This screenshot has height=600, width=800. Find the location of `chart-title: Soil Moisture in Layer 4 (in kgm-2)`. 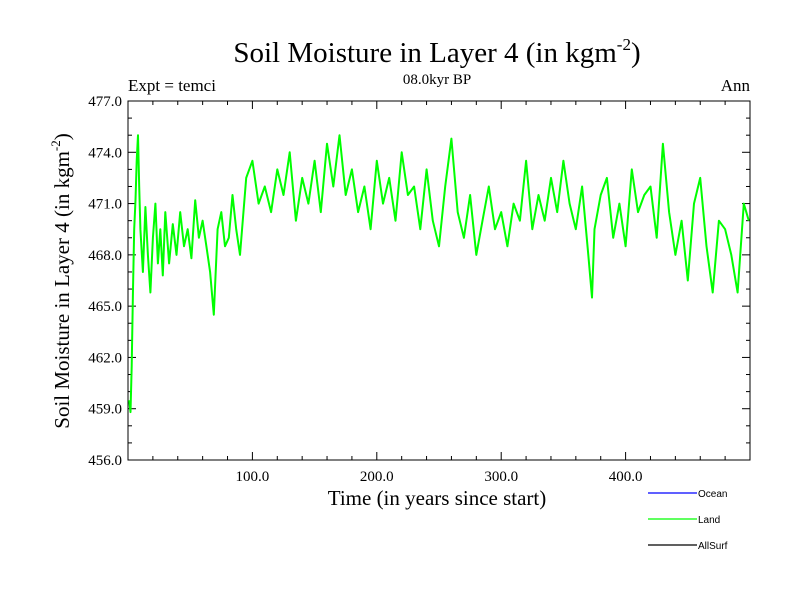

chart-title: Soil Moisture in Layer 4 (in kgm-2) is located at coordinates (436, 52).